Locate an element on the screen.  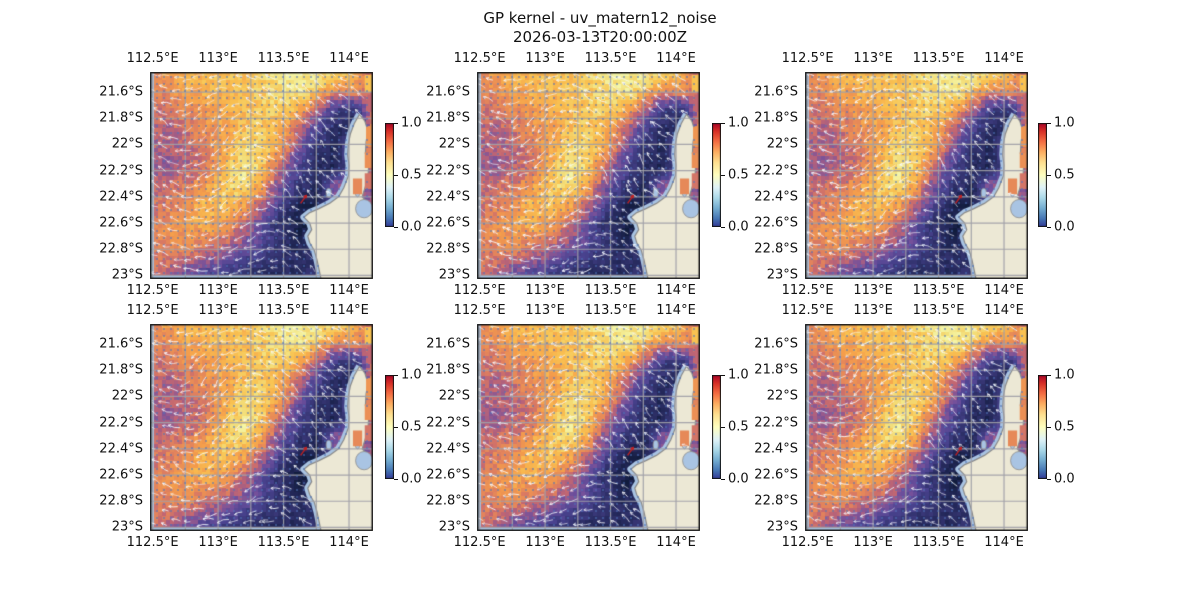
figure-title: GP kernel - uv_matern12_noise is located at coordinates (600, 18).